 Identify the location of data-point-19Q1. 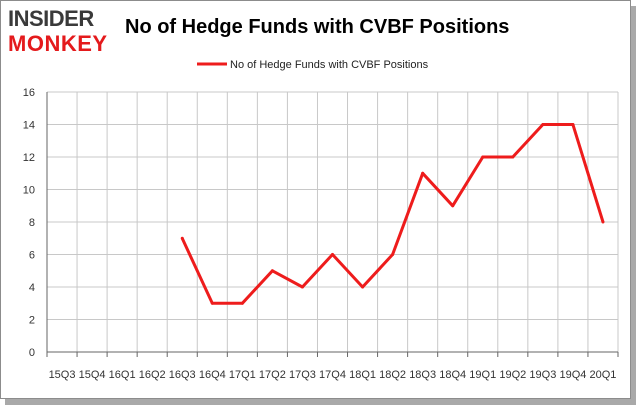
(483, 157).